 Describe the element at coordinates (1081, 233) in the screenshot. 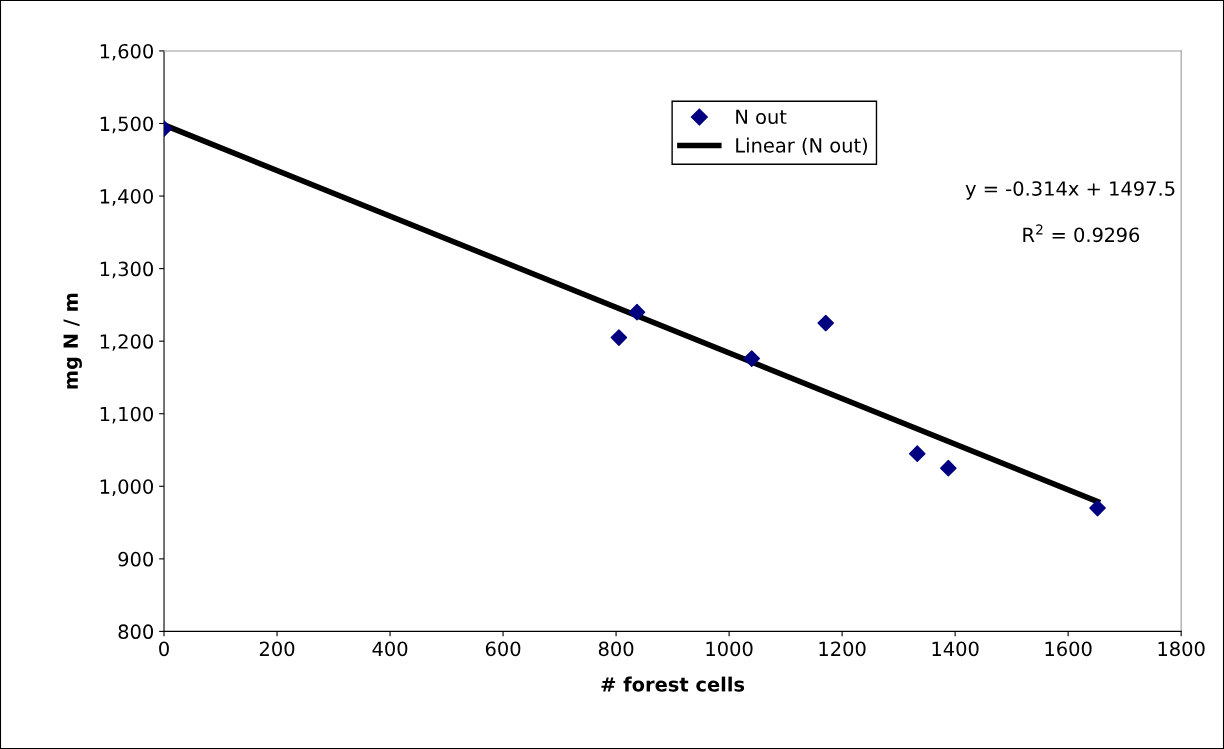

I see `annotation: R$^{2}$ = 0.9296` at that location.